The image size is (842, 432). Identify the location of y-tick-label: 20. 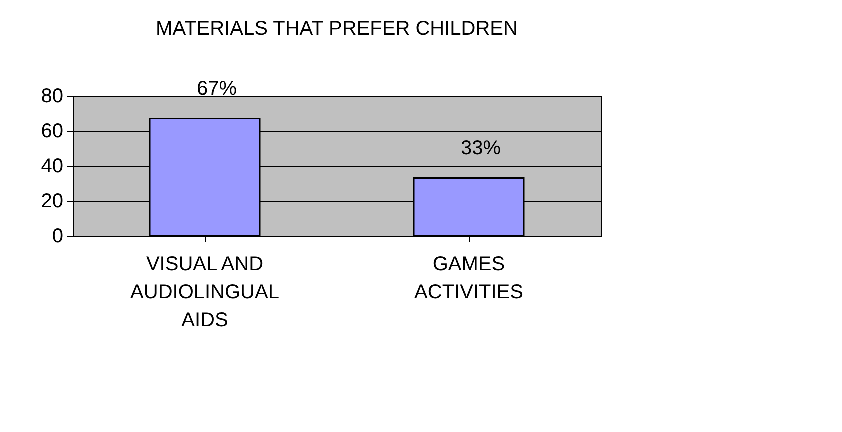
(52, 201).